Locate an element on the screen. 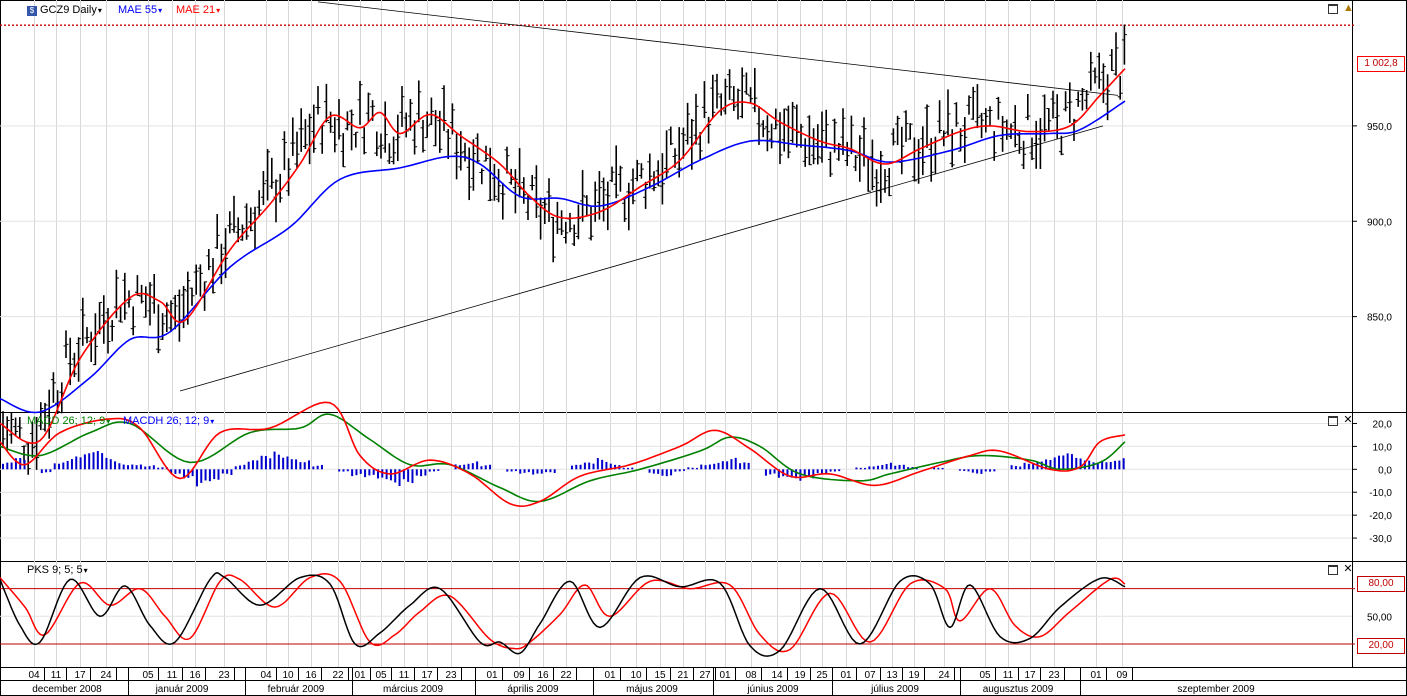 This screenshot has height=696, width=1407. cursor-icon: ▲ is located at coordinates (1348, 8).